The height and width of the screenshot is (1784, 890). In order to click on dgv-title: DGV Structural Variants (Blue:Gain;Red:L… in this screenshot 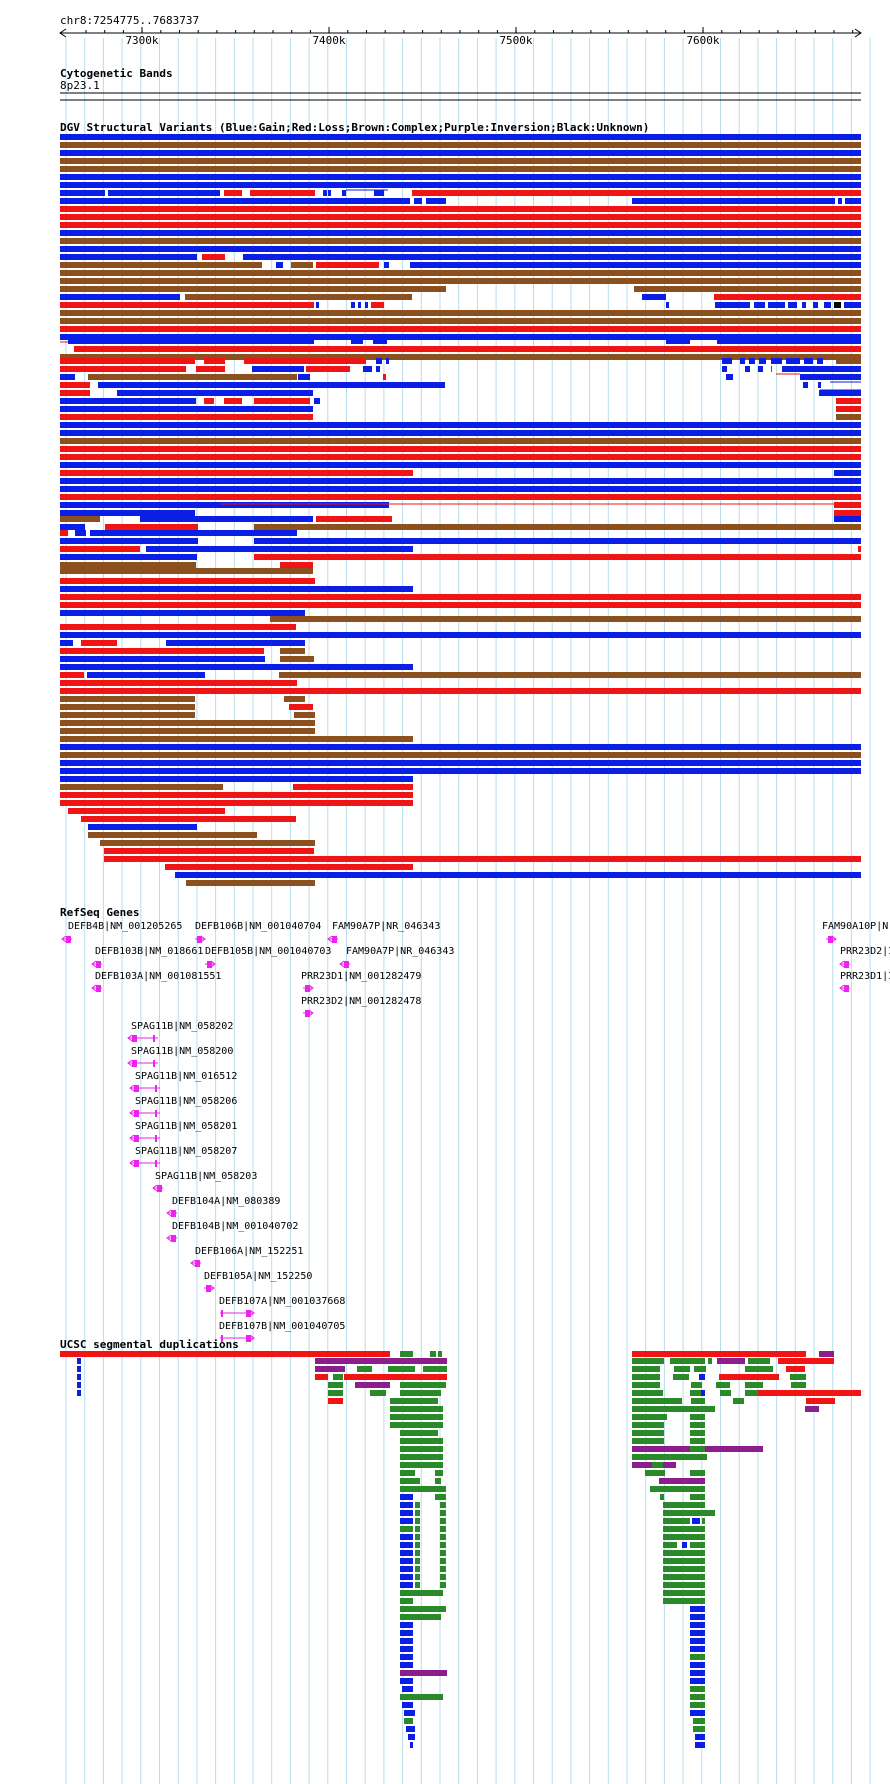, I will do `click(354, 127)`.